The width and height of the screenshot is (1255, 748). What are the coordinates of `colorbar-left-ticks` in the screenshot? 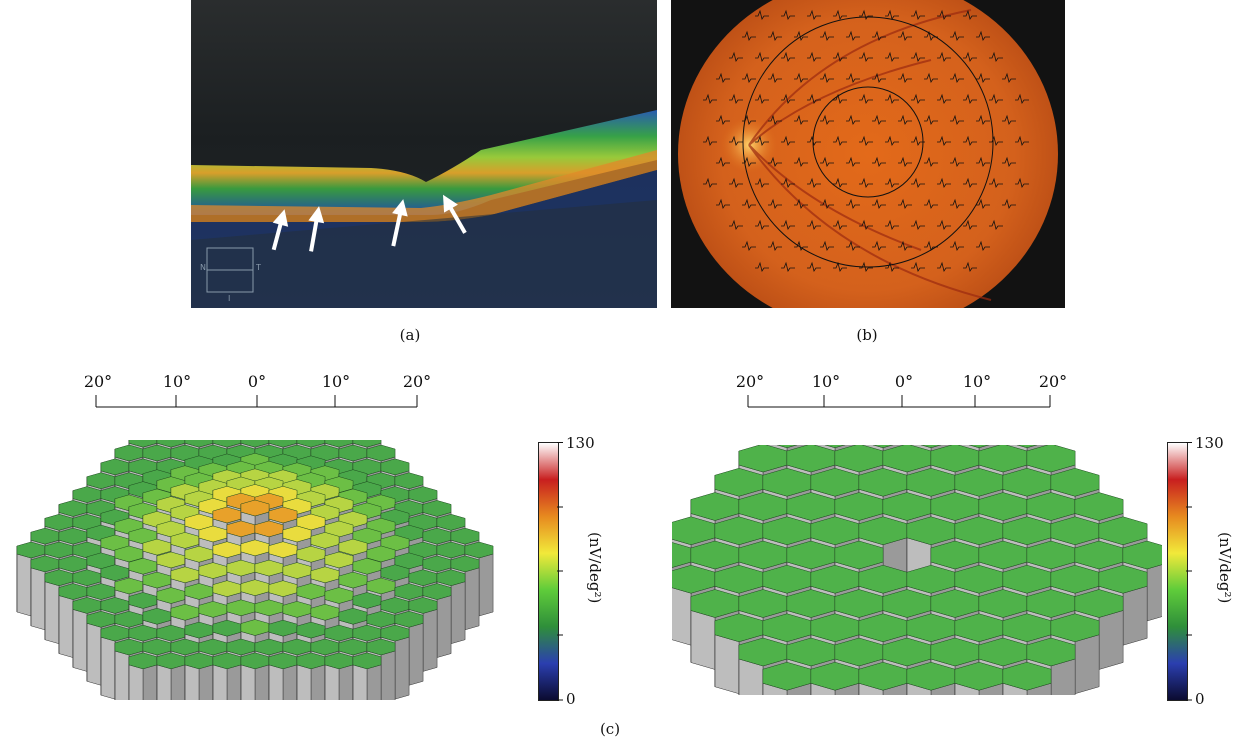 It's located at (560, 571).